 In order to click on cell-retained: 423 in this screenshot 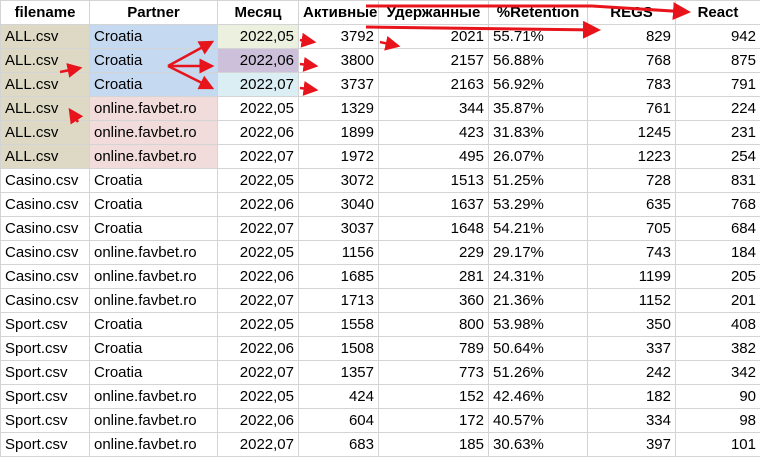, I will do `click(433, 132)`.